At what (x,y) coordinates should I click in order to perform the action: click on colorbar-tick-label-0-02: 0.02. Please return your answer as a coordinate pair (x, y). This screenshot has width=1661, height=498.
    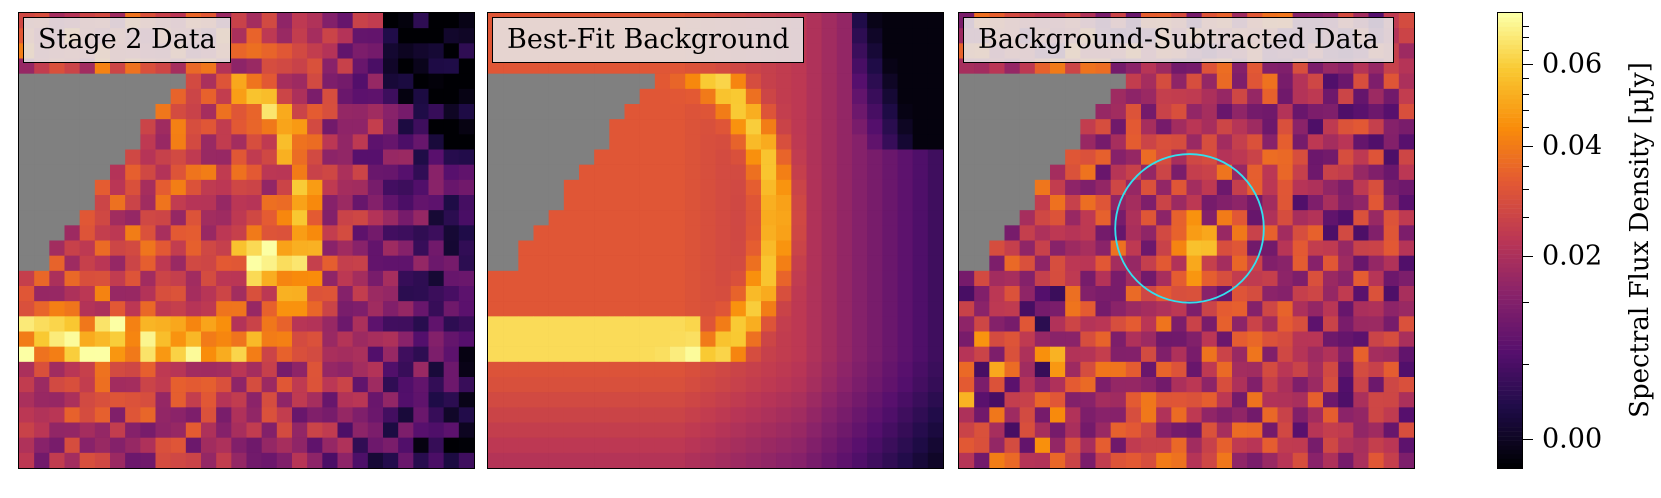
    Looking at the image, I should click on (1572, 256).